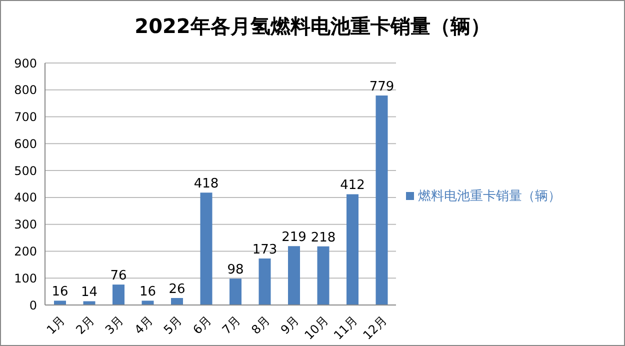 Image resolution: width=625 pixels, height=346 pixels. I want to click on y-tick-label: 0, so click(33, 305).